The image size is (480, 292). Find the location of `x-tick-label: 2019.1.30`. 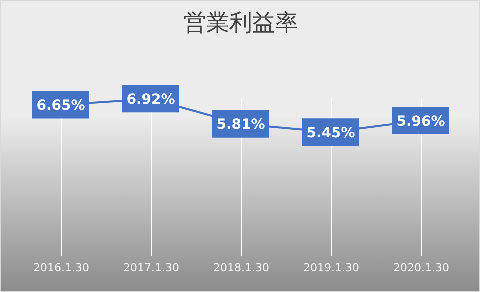

x-tick-label: 2019.1.30 is located at coordinates (332, 268).